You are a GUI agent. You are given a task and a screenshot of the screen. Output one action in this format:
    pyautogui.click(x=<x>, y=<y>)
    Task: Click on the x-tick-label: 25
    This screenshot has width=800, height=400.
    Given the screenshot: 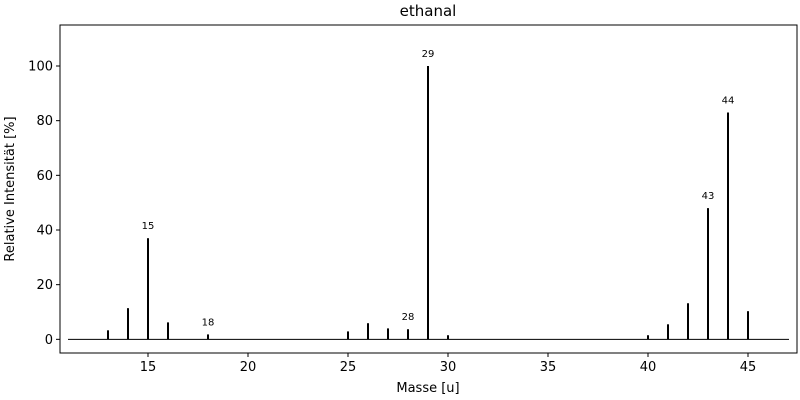 What is the action you would take?
    pyautogui.click(x=348, y=367)
    